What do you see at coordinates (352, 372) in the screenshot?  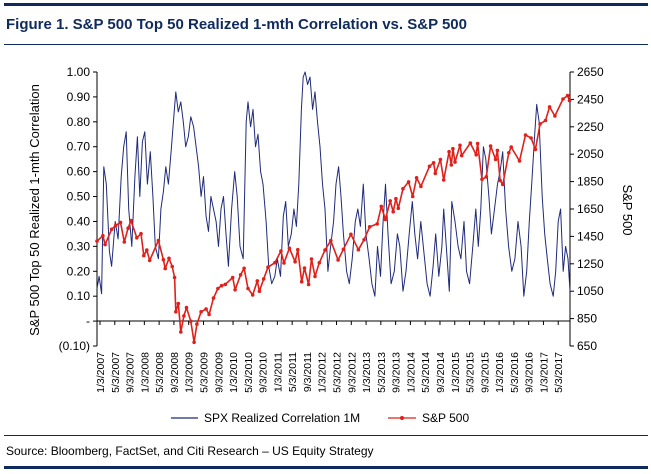 I see `x-tick-label: 9/3/2012` at bounding box center [352, 372].